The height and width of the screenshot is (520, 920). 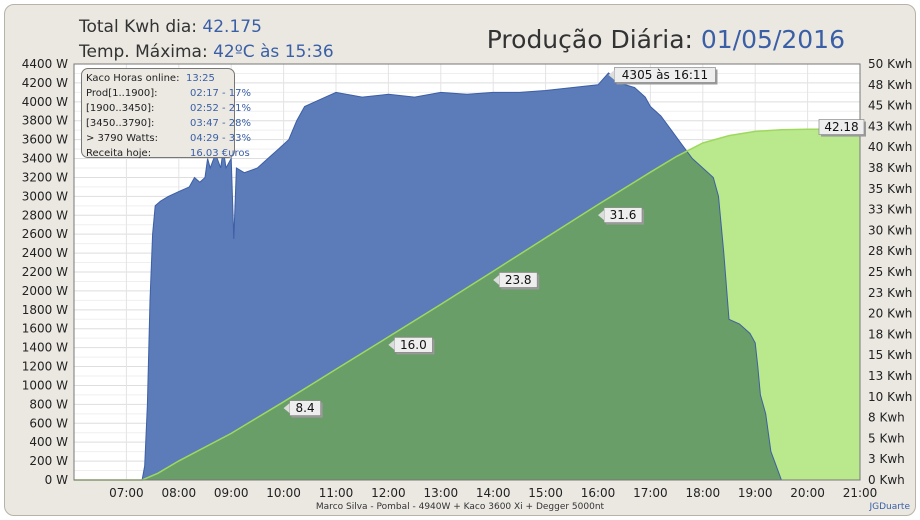 What do you see at coordinates (890, 168) in the screenshot?
I see `y-right-tick-label: 38 Kwh` at bounding box center [890, 168].